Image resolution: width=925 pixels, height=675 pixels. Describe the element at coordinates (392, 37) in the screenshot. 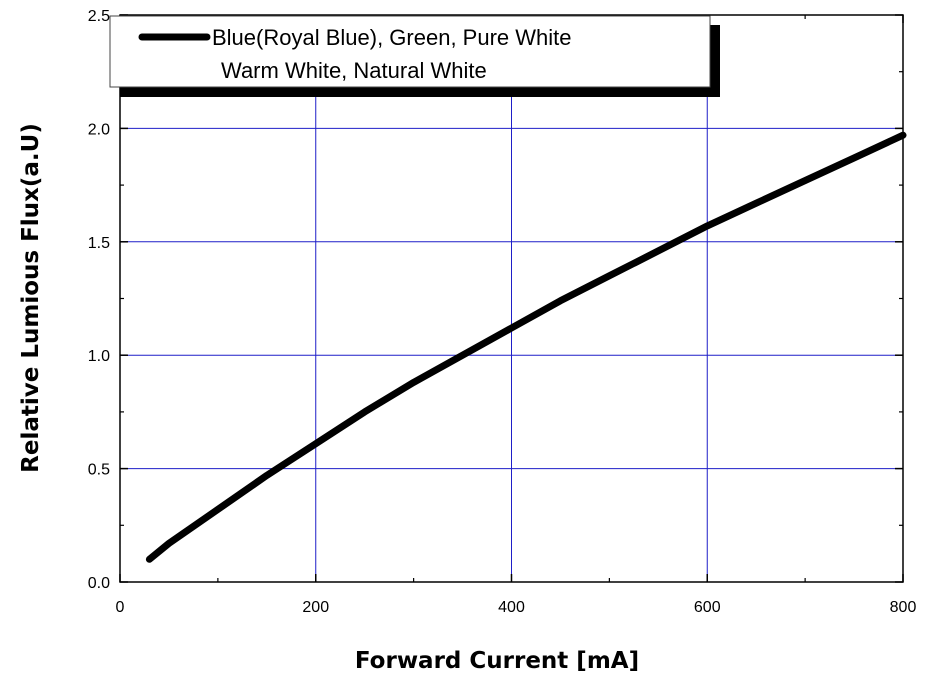

I see `legend-label-line-1: Blue(Royal Blue), Green, Pure White` at that location.